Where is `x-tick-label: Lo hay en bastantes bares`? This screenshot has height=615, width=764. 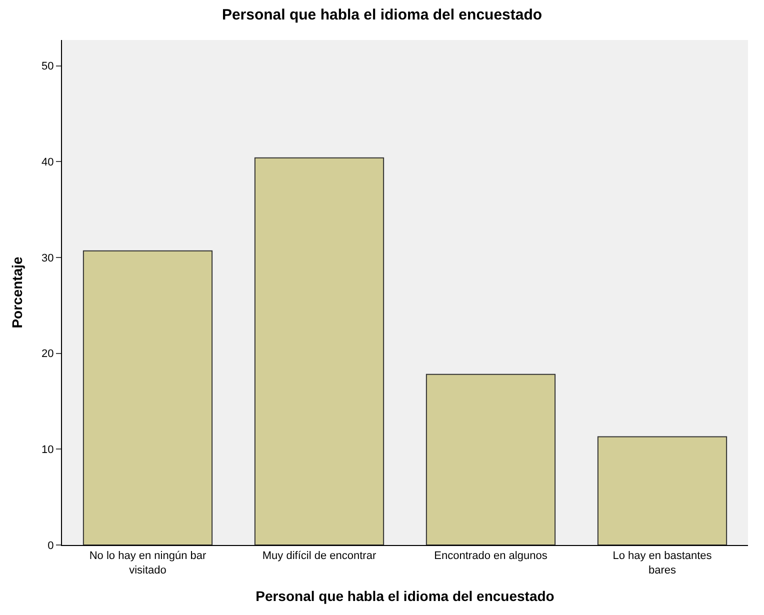 x-tick-label: Lo hay en bastantes bares is located at coordinates (662, 563).